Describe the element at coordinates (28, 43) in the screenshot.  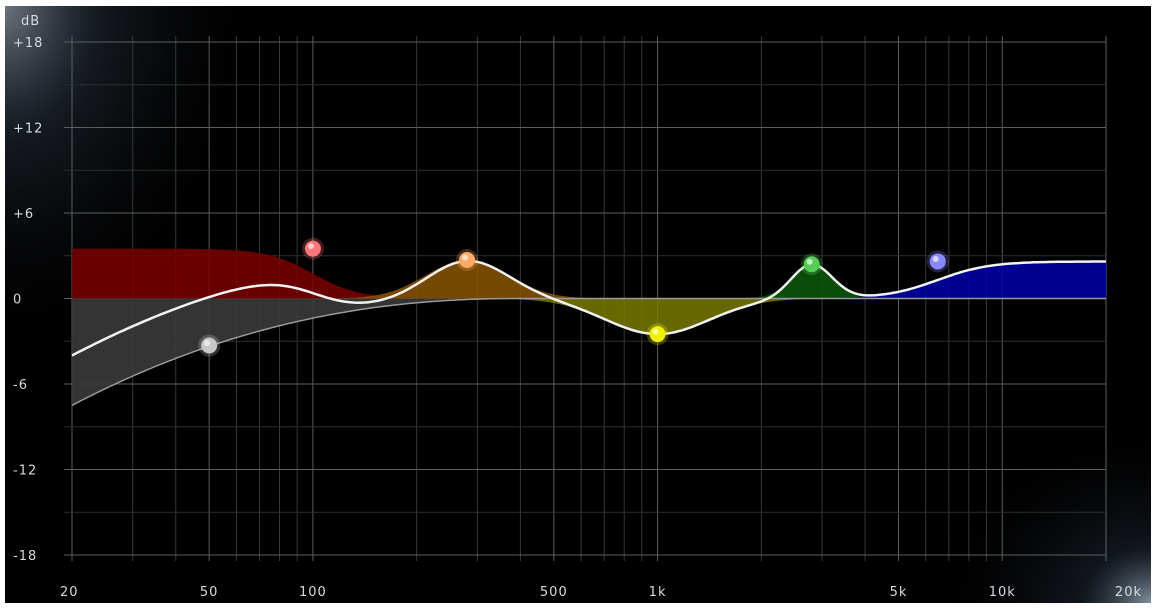
I see `db-label-plus-18: +18` at that location.